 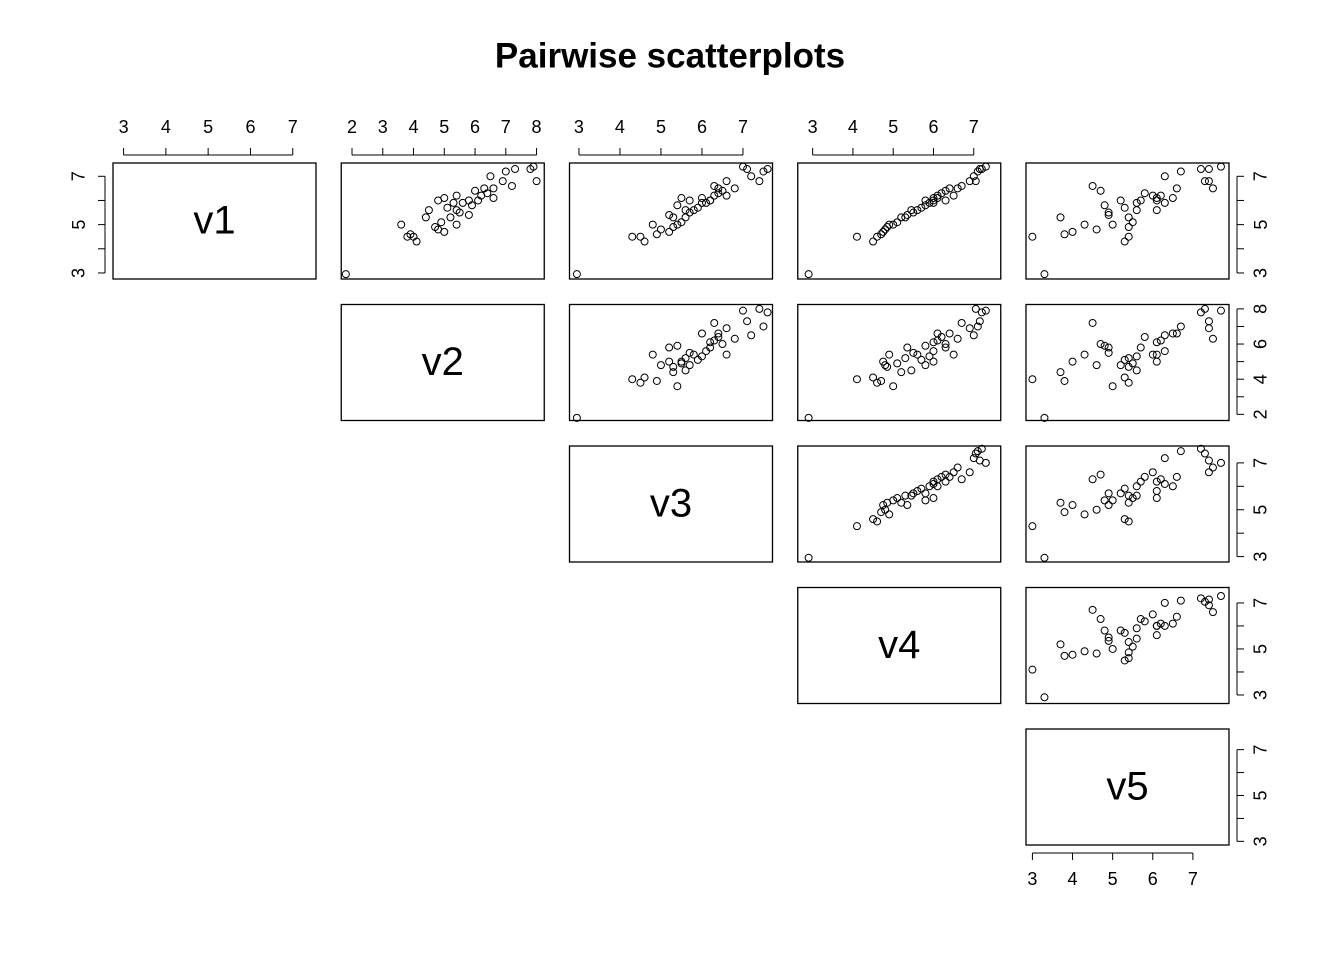 I want to click on x-tick-label: 8, so click(x=537, y=127).